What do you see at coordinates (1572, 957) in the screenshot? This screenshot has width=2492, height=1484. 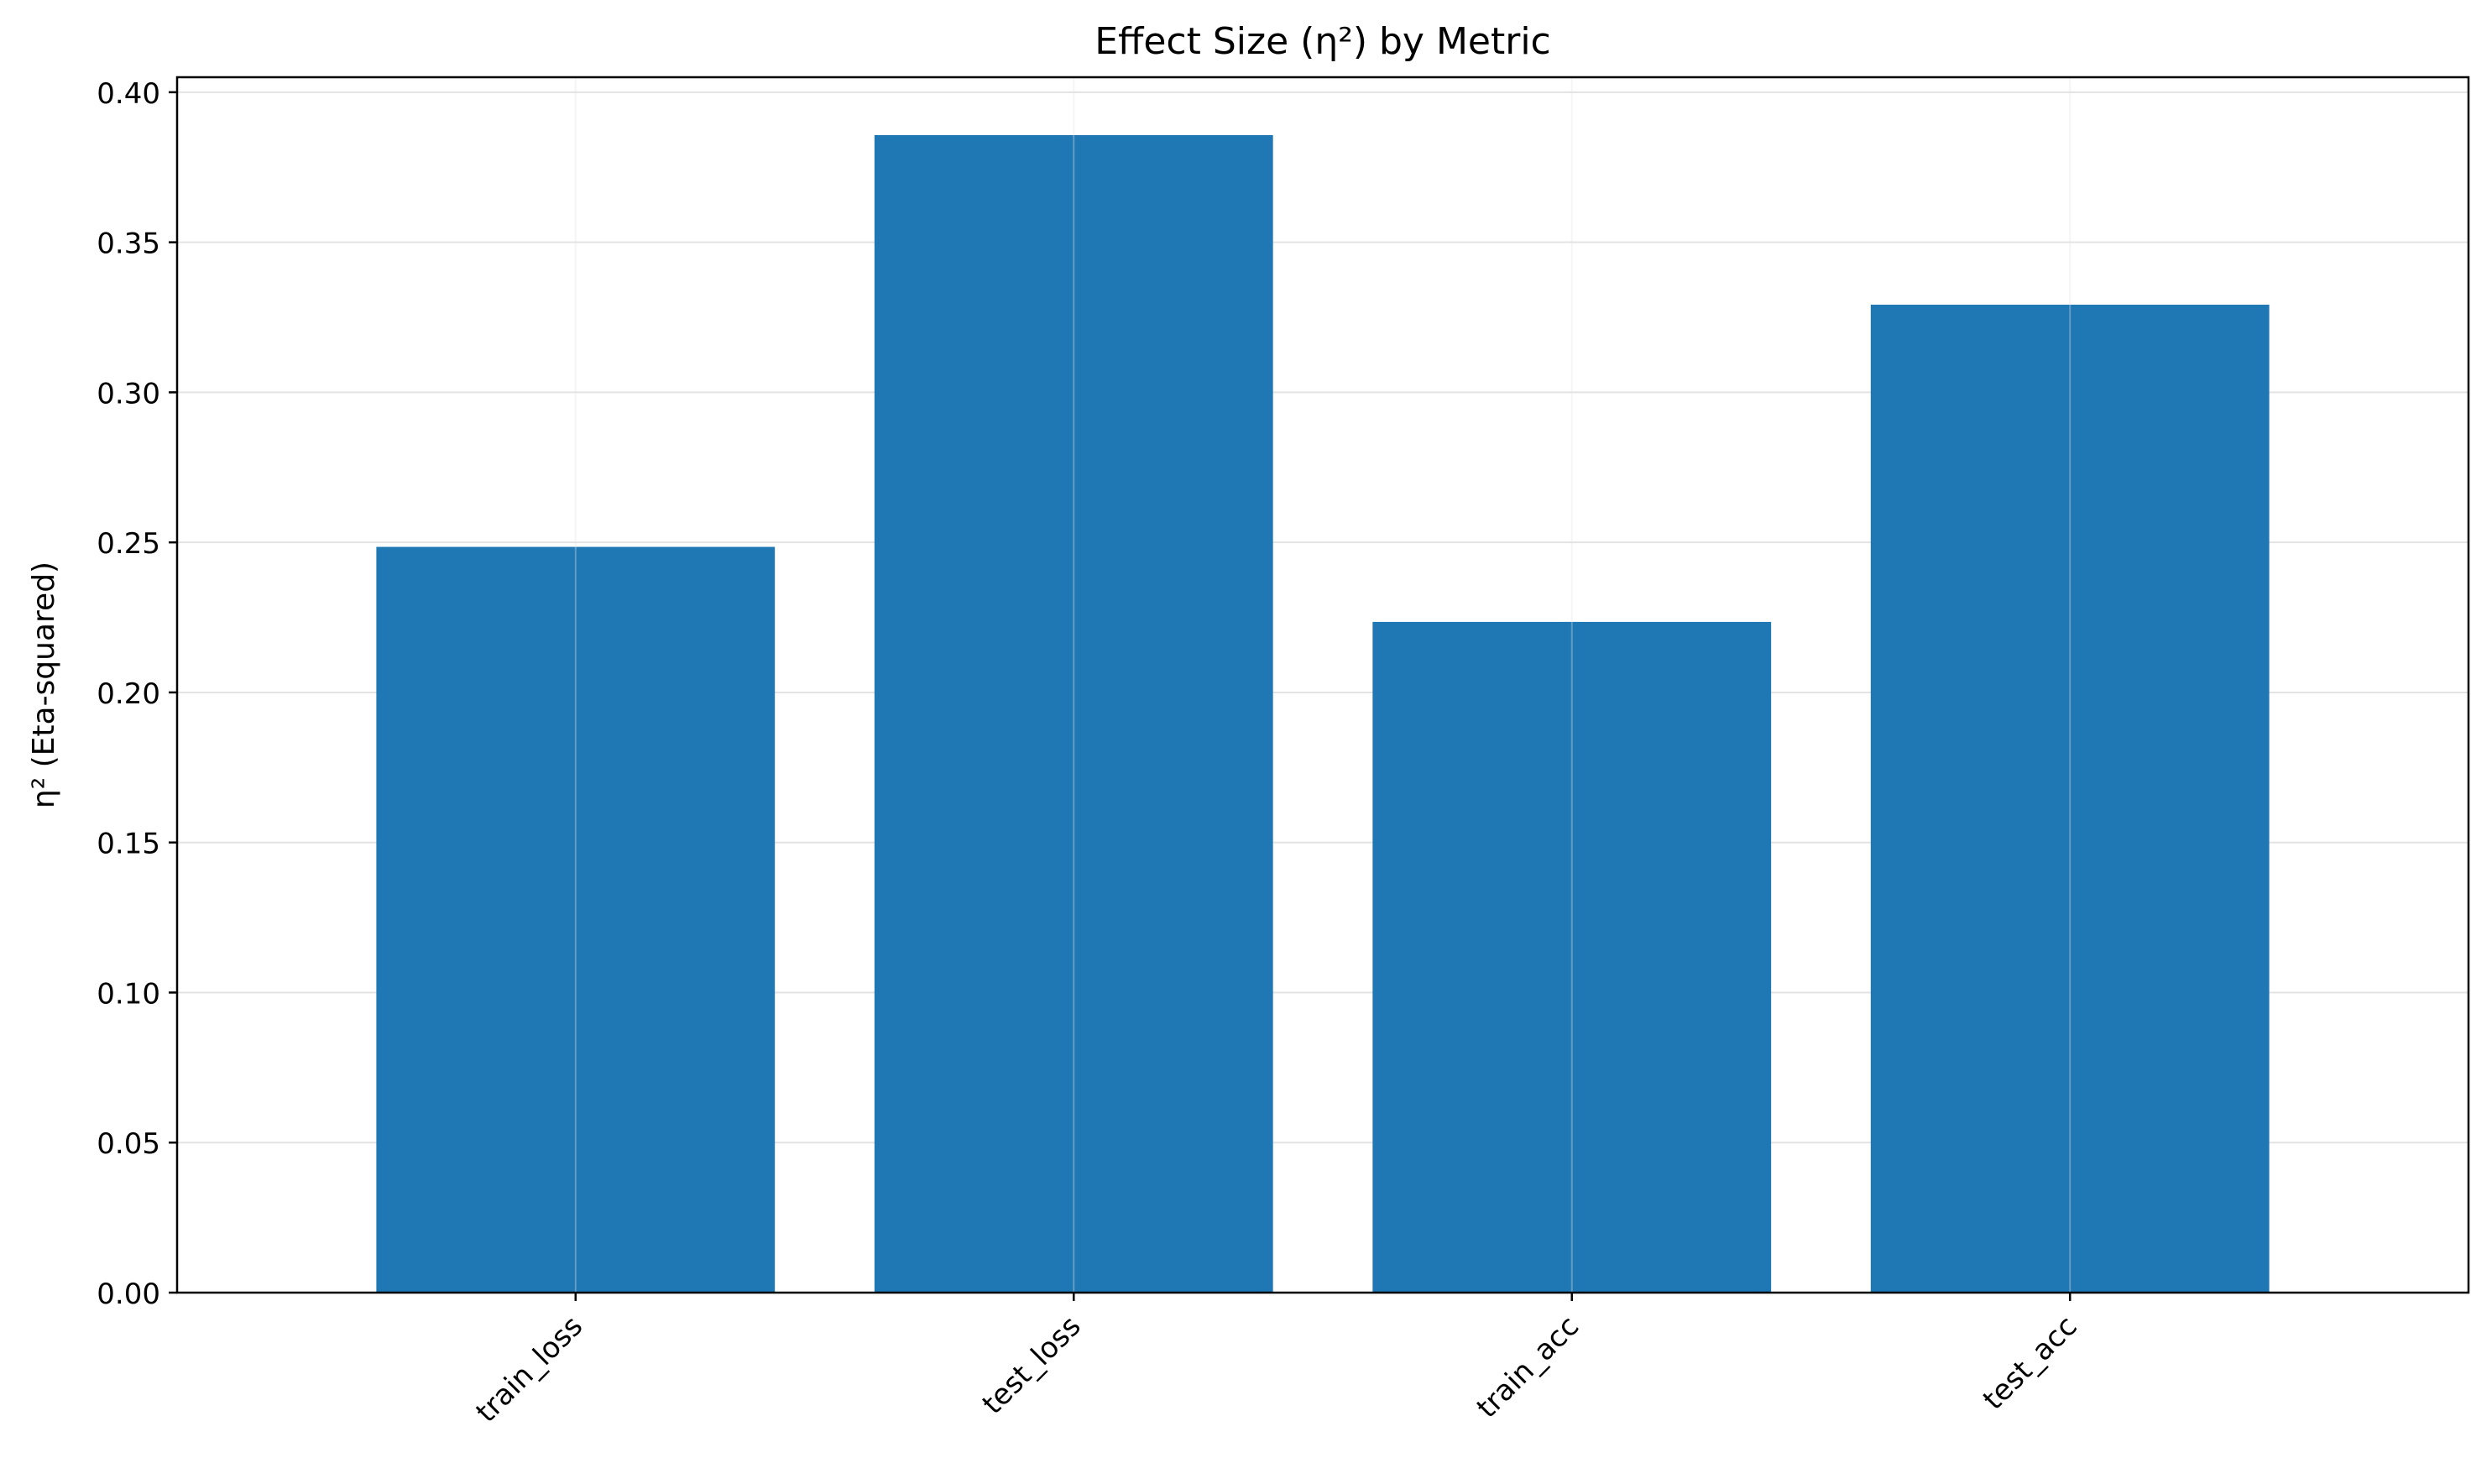 I see `bar-train-acc` at bounding box center [1572, 957].